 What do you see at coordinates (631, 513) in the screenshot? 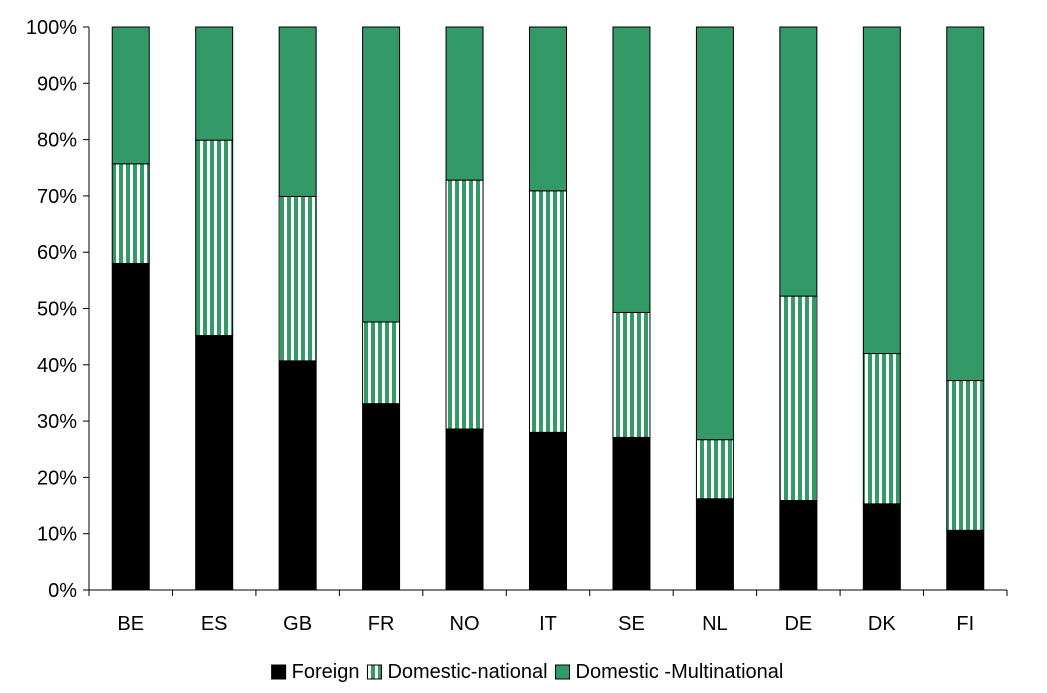
I see `bar-foreign-se` at bounding box center [631, 513].